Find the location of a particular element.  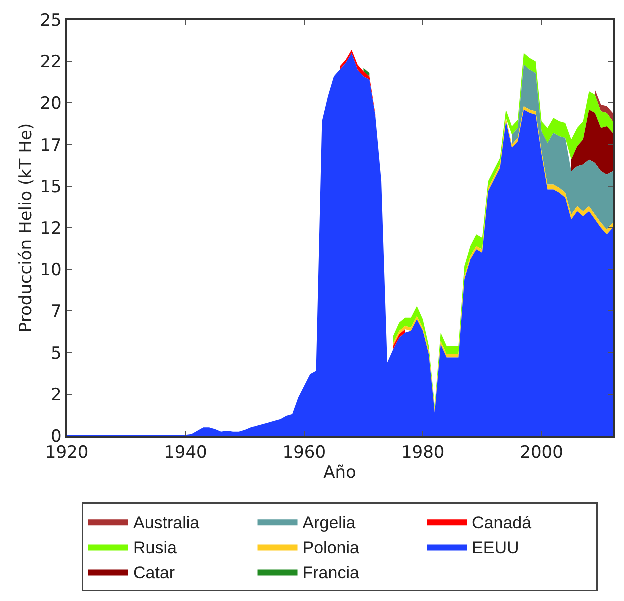

y-tick-label: 7 is located at coordinates (56, 312).